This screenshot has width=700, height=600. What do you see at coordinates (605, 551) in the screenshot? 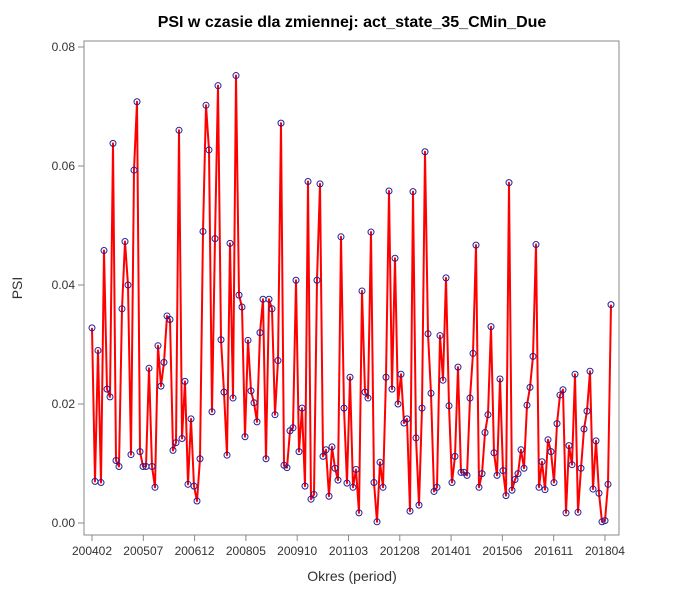
I see `x-tick-label: 201804` at bounding box center [605, 551].